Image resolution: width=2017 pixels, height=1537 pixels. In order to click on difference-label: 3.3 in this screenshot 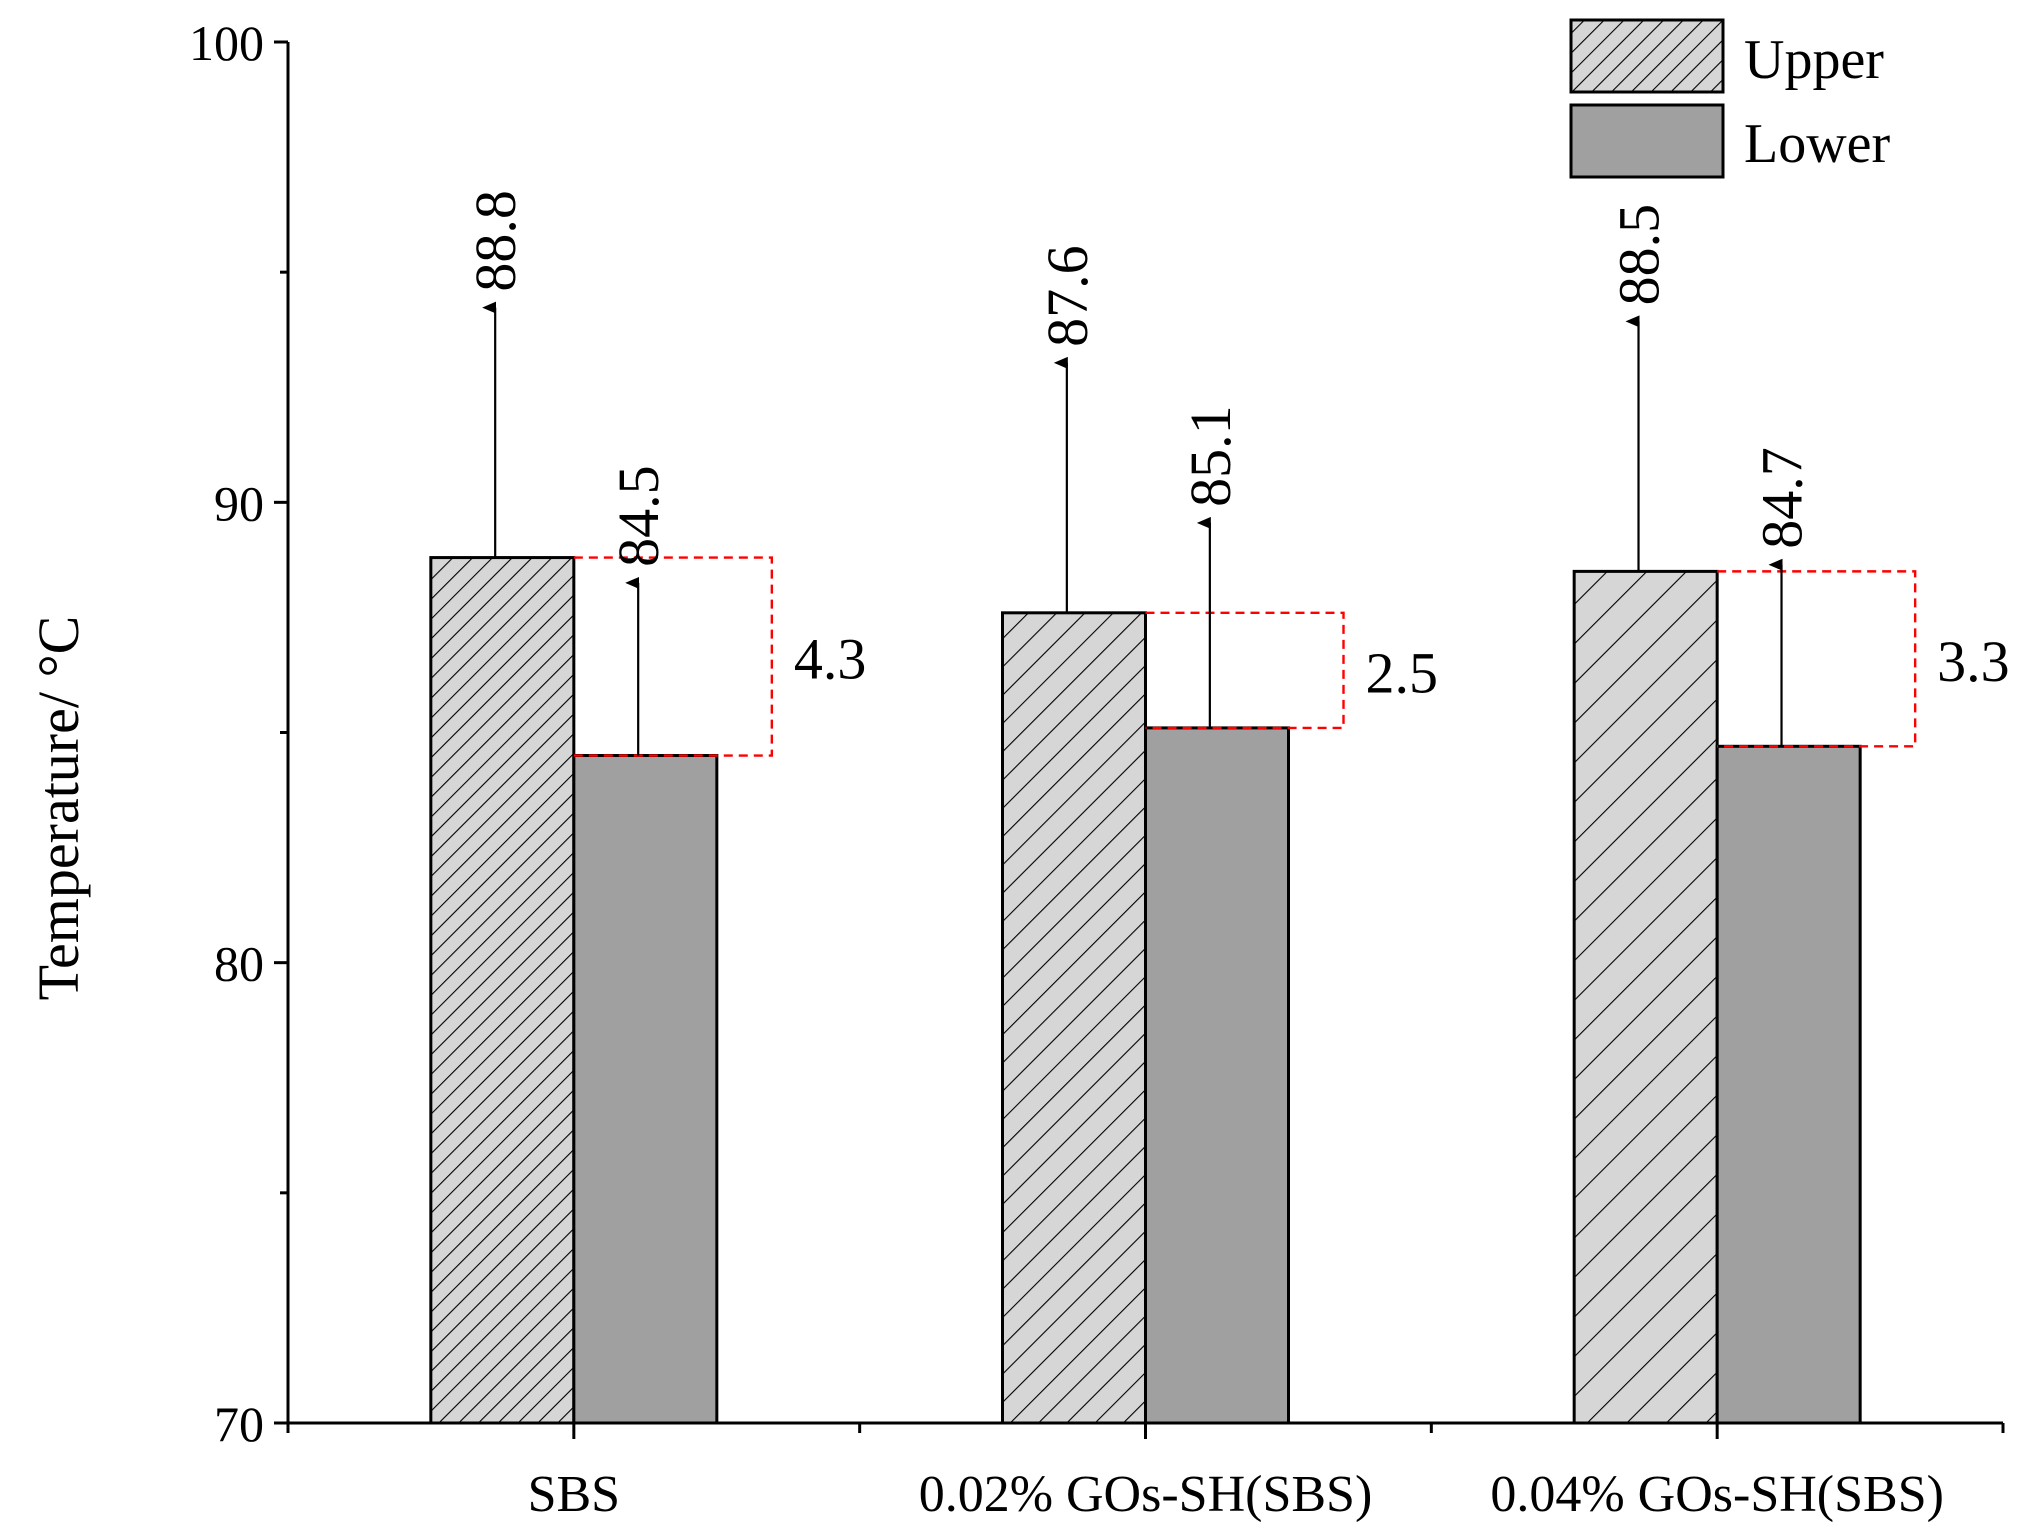, I will do `click(1973, 661)`.